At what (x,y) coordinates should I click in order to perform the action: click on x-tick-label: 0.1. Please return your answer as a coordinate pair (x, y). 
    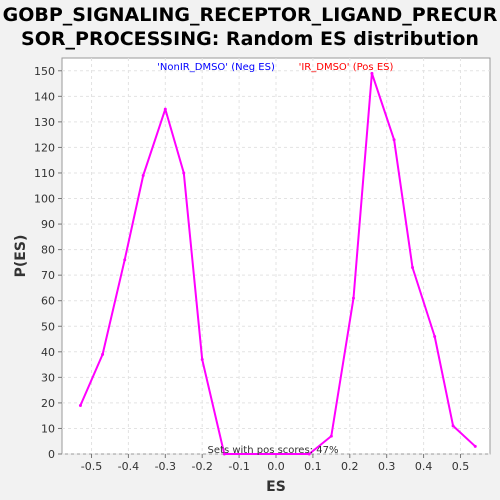
    Looking at the image, I should click on (313, 466).